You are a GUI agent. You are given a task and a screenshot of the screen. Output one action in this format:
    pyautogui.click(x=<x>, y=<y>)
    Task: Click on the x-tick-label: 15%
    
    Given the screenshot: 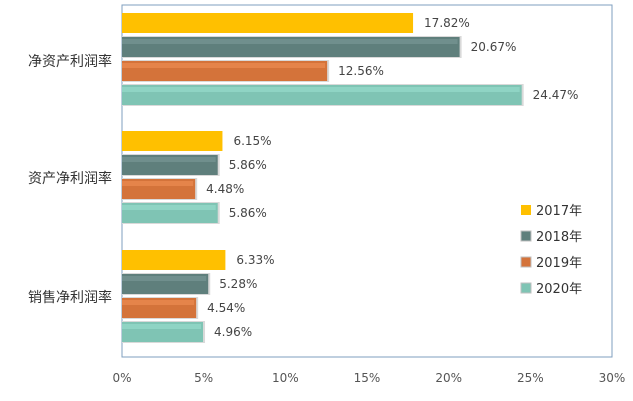 What is the action you would take?
    pyautogui.click(x=367, y=378)
    